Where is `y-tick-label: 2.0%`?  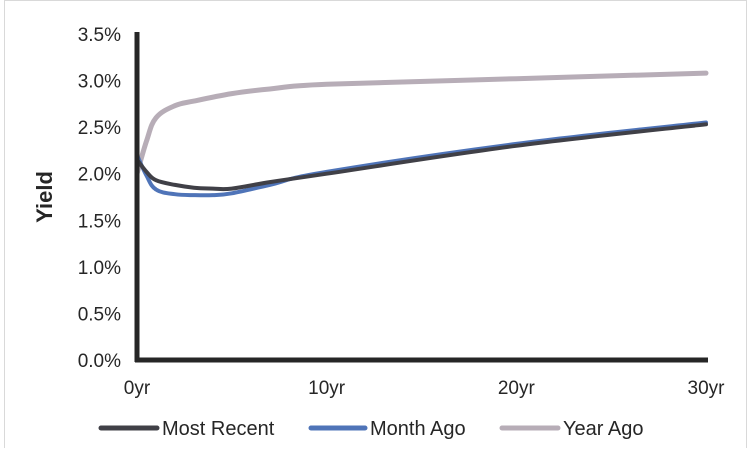 y-tick-label: 2.0% is located at coordinates (99, 175).